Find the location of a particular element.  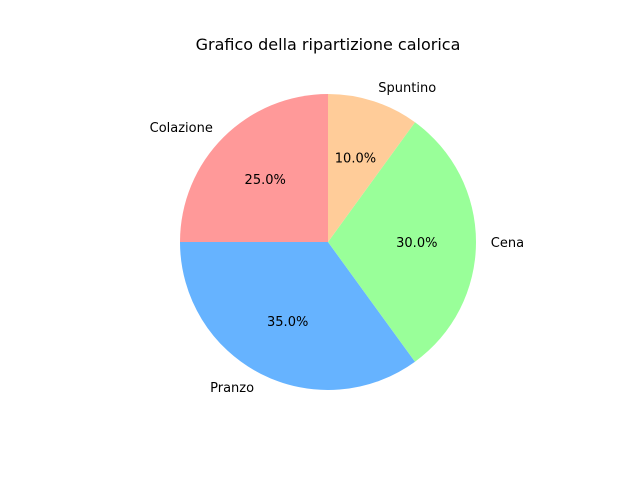

slice-label-cena: Cena is located at coordinates (507, 243).